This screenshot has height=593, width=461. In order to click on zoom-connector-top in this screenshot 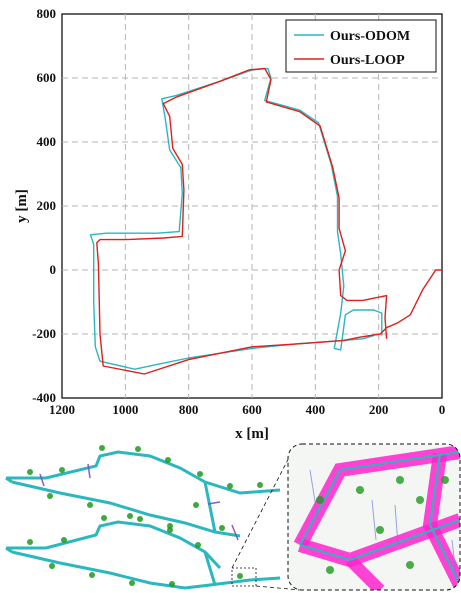, I will do `click(264, 506)`.